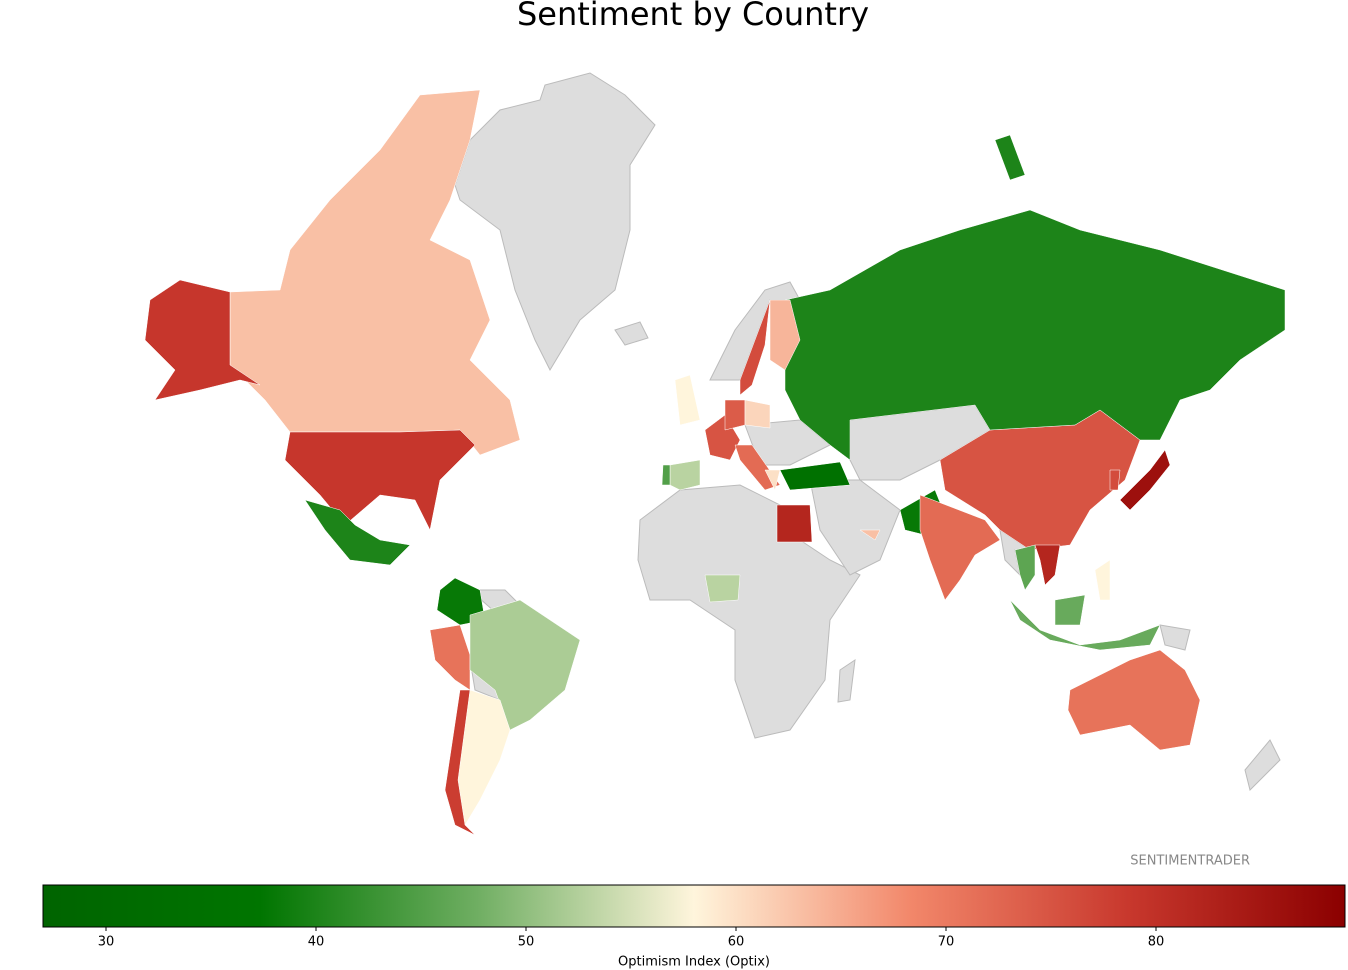 This screenshot has height=970, width=1348. I want to click on colorbar-label: Optimism Index (Optix), so click(694, 962).